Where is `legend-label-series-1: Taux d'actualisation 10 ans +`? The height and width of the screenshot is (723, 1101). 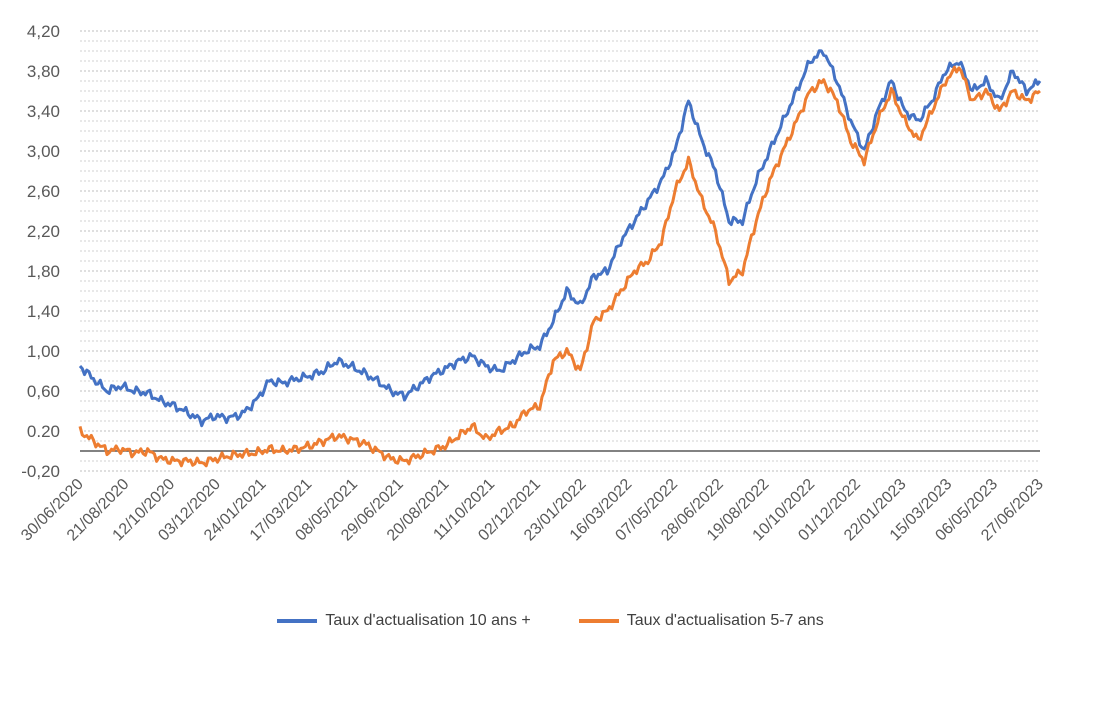
legend-label-series-1: Taux d'actualisation 10 ans + is located at coordinates (428, 620).